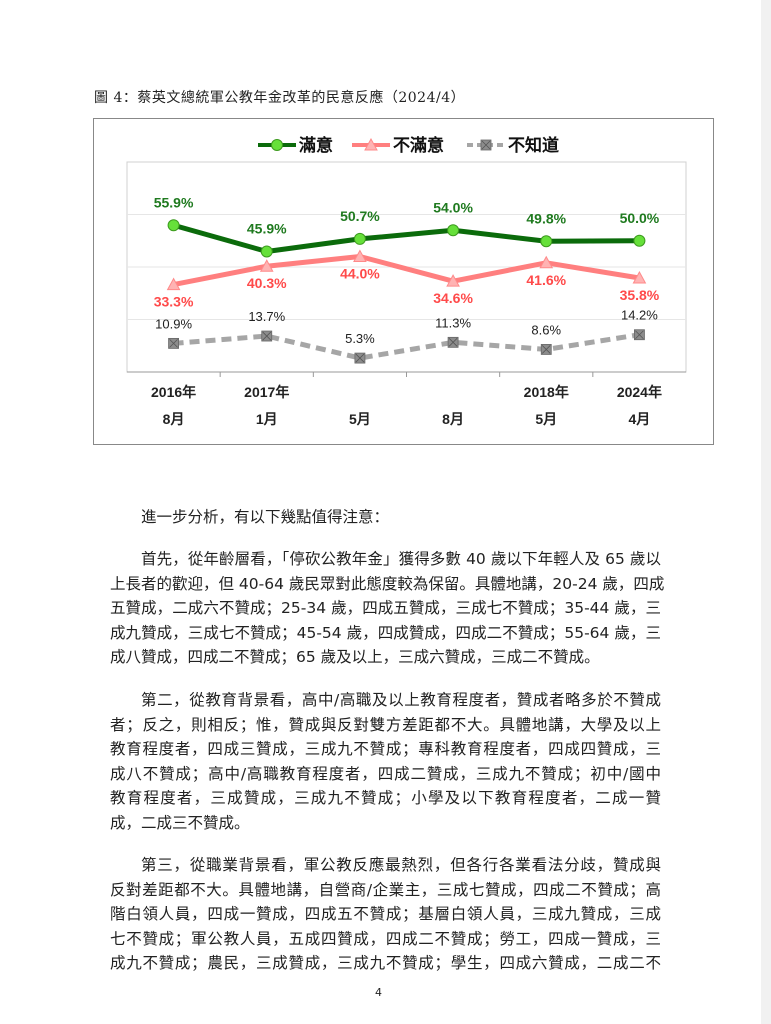 This screenshot has width=771, height=1024. Describe the element at coordinates (360, 338) in the screenshot. I see `data-label: 5.3%` at that location.